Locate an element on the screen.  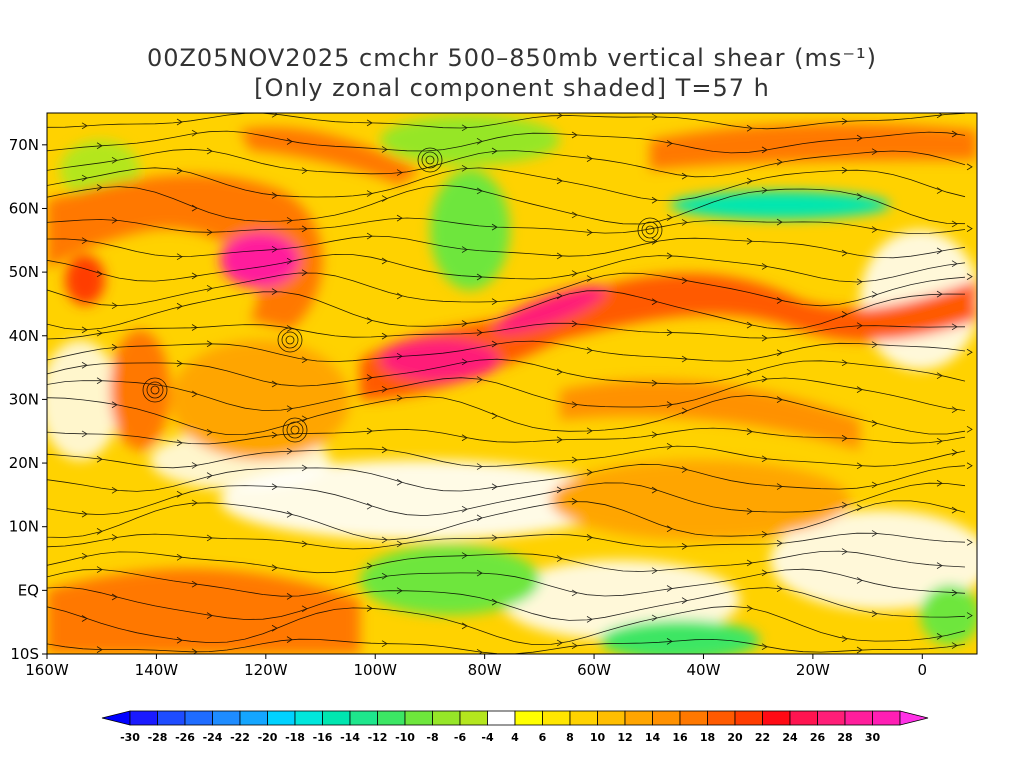
lat-tick-label: 10S is located at coordinates (24, 654).